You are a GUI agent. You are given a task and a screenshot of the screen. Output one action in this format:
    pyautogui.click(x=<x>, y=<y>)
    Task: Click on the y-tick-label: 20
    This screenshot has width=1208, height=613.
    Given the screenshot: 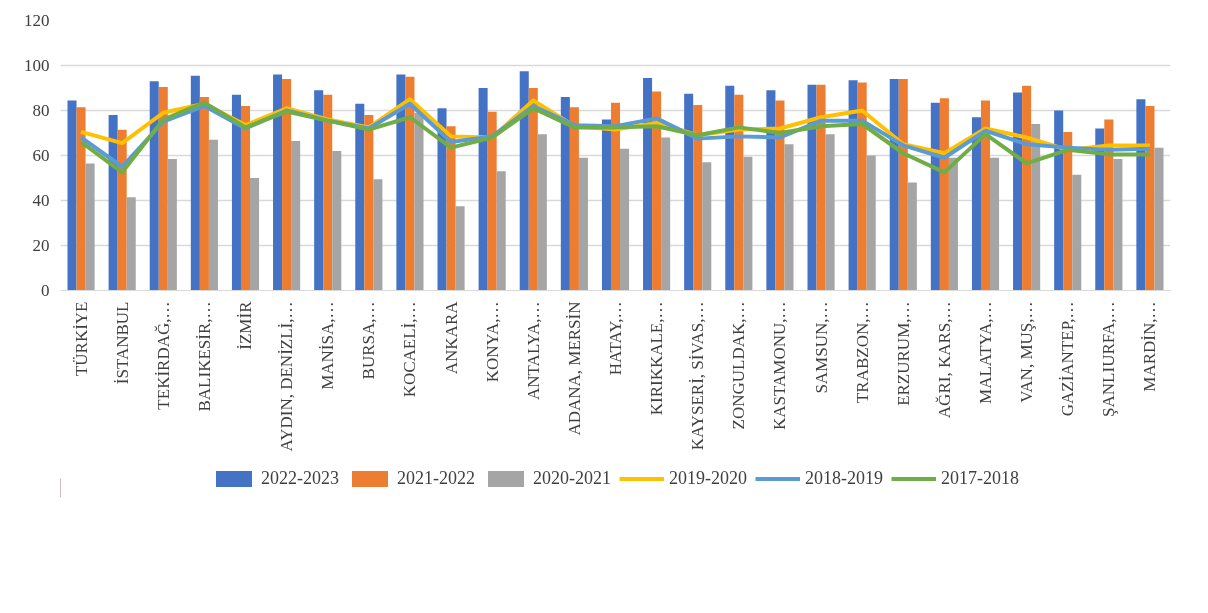 What is the action you would take?
    pyautogui.click(x=41, y=245)
    